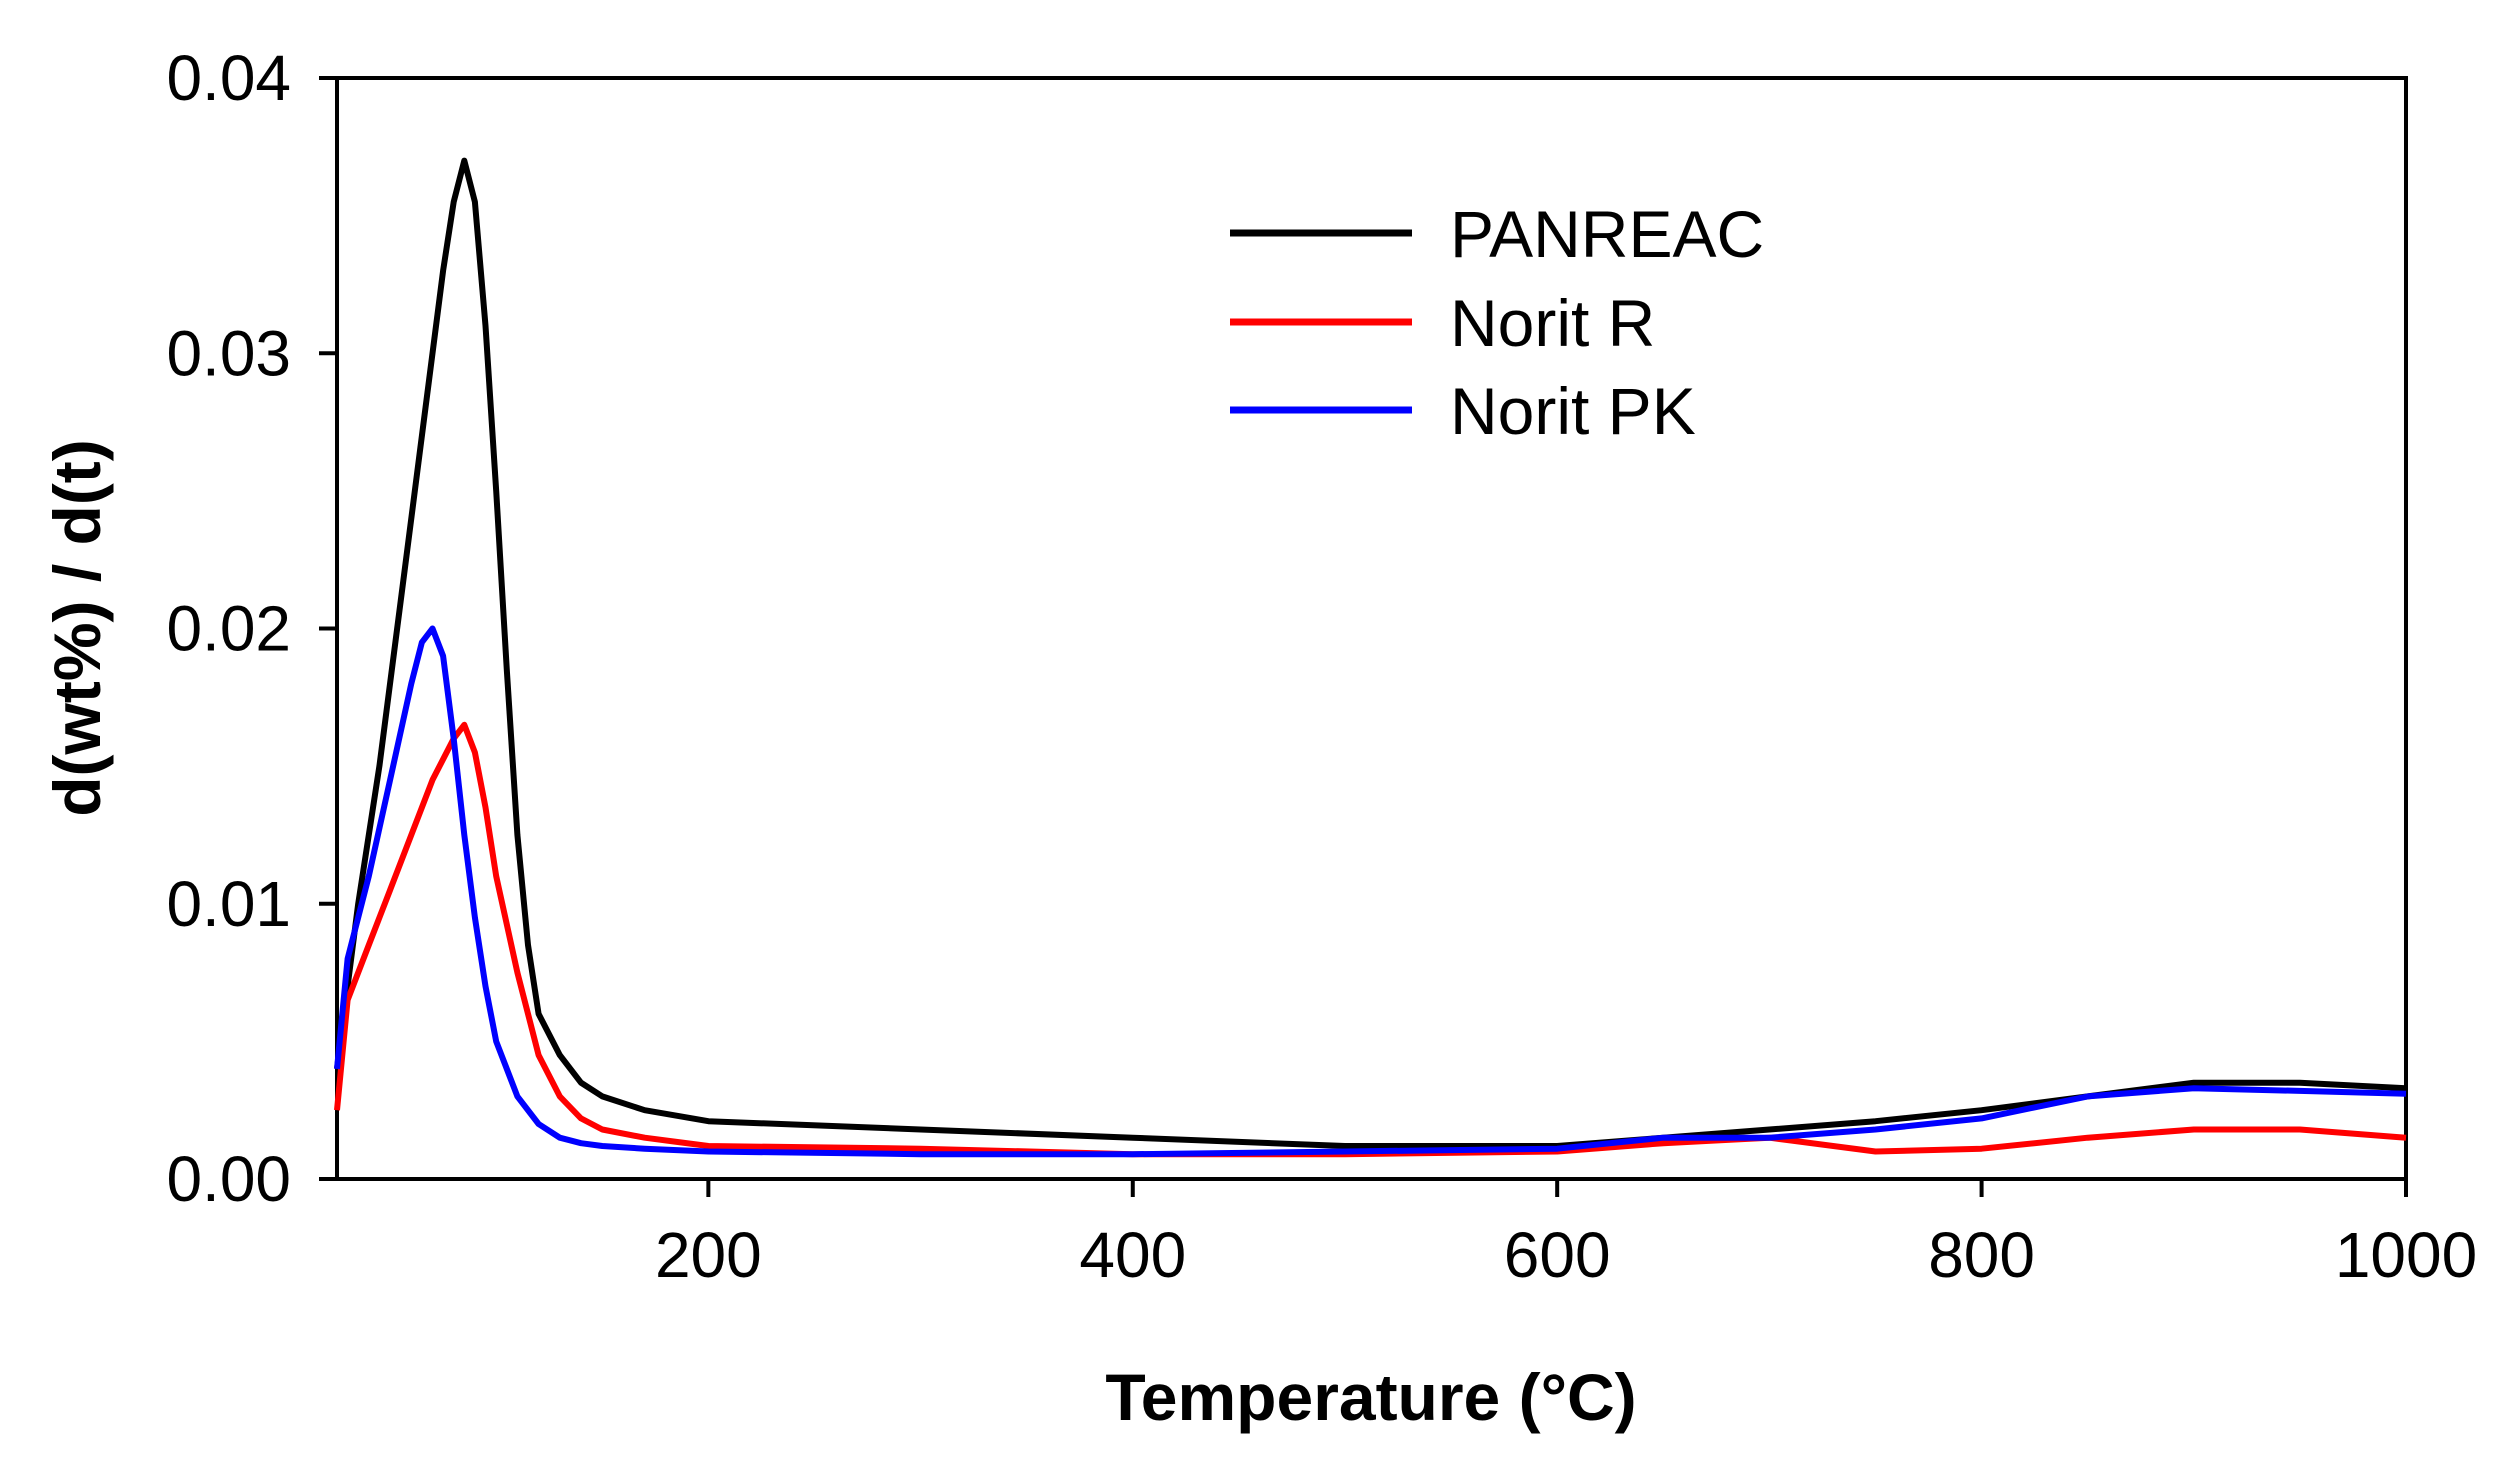 The width and height of the screenshot is (2517, 1466). Describe the element at coordinates (77, 628) in the screenshot. I see `y-axis-title: d(wt%) / d(t)` at that location.